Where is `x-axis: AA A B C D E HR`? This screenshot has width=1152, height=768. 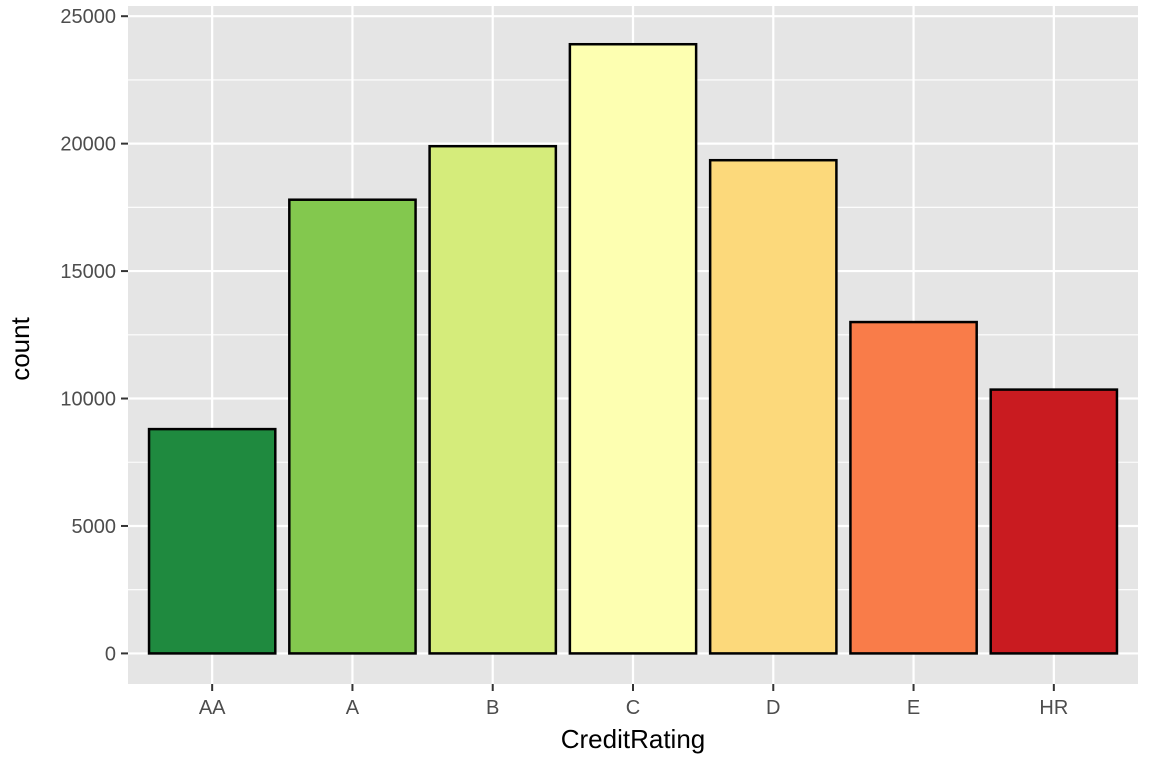 x-axis: AA A B C D E HR is located at coordinates (633, 701).